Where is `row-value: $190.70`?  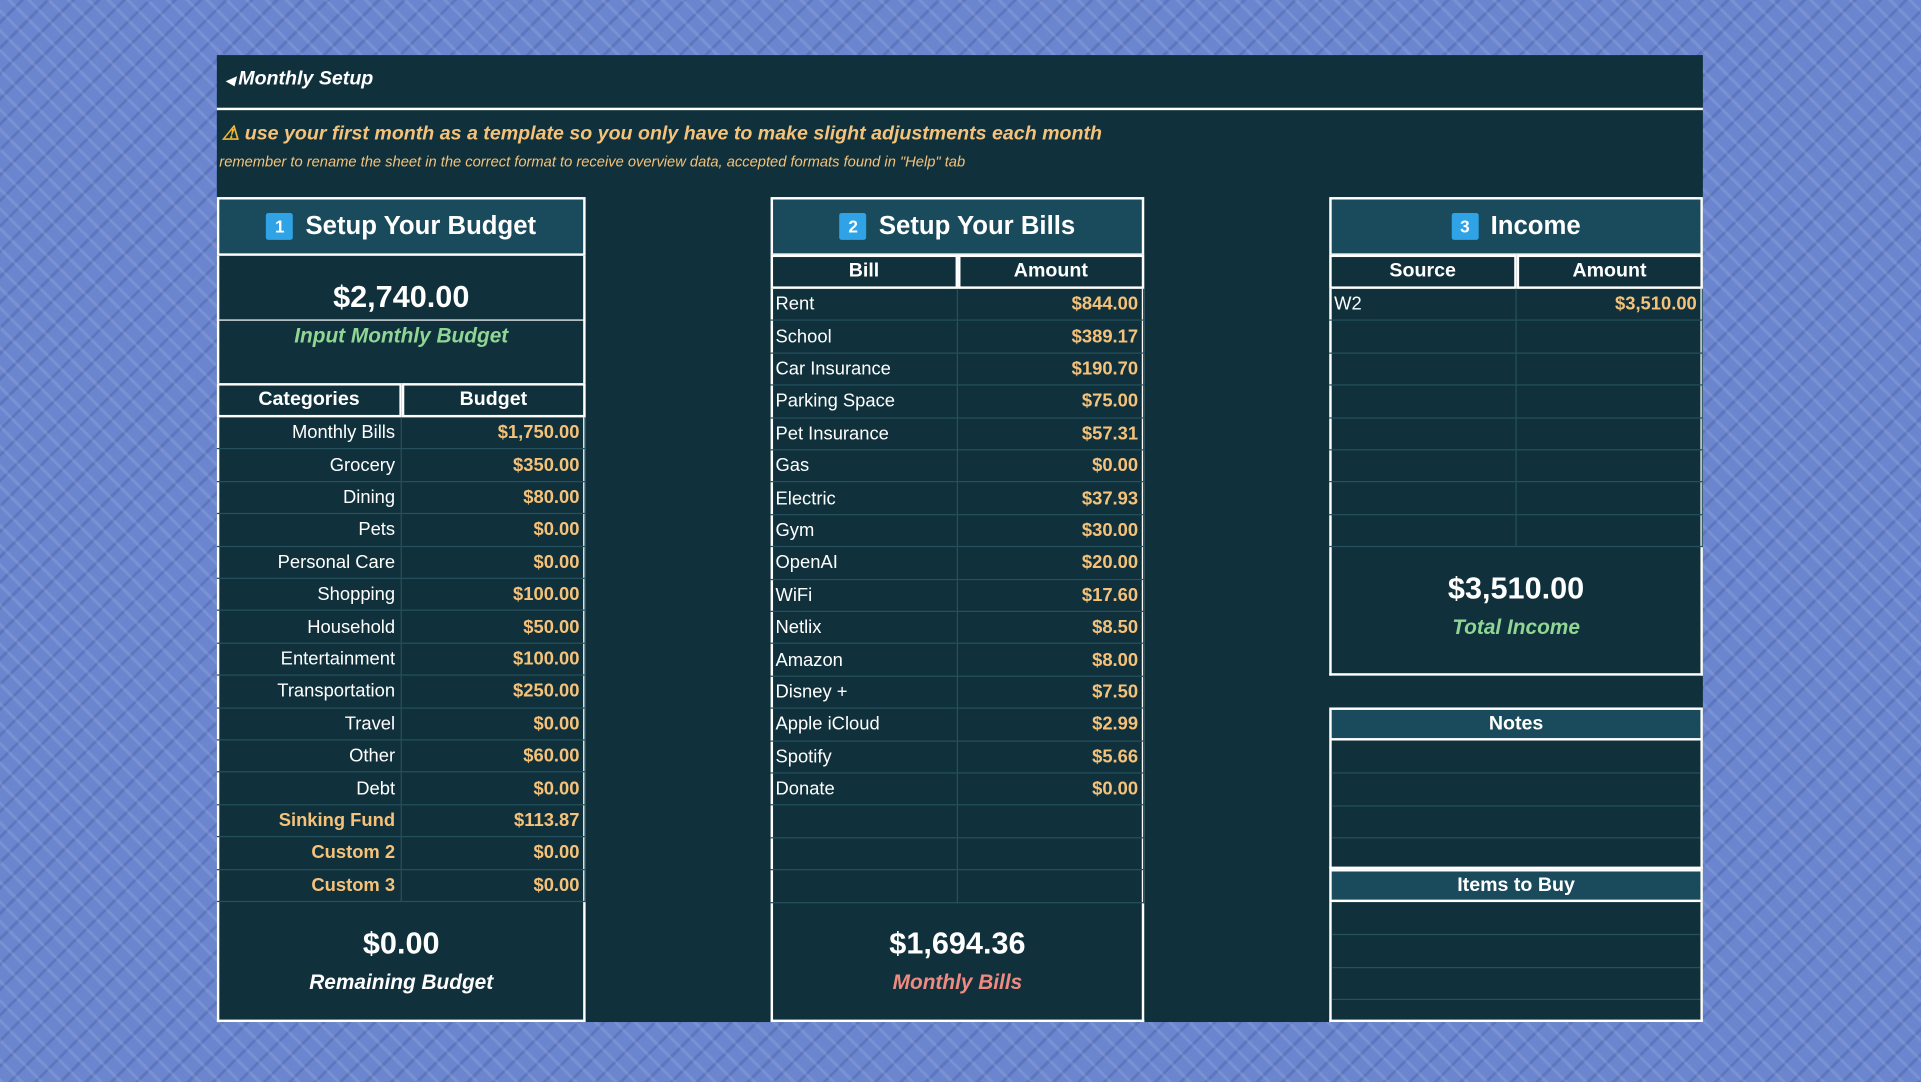
row-value: $190.70 is located at coordinates (1051, 369).